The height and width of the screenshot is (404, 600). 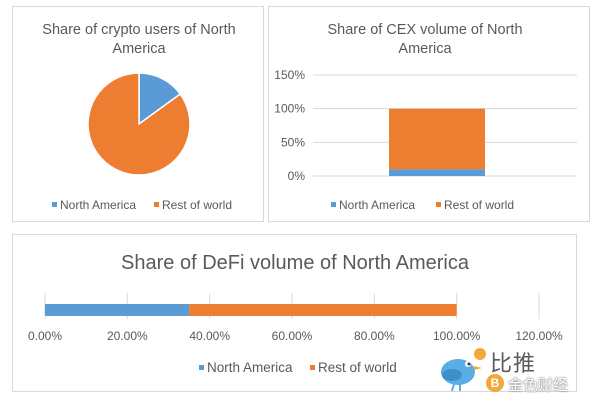 I want to click on chart-title-line: Share of CEX volume of North, so click(x=424, y=30).